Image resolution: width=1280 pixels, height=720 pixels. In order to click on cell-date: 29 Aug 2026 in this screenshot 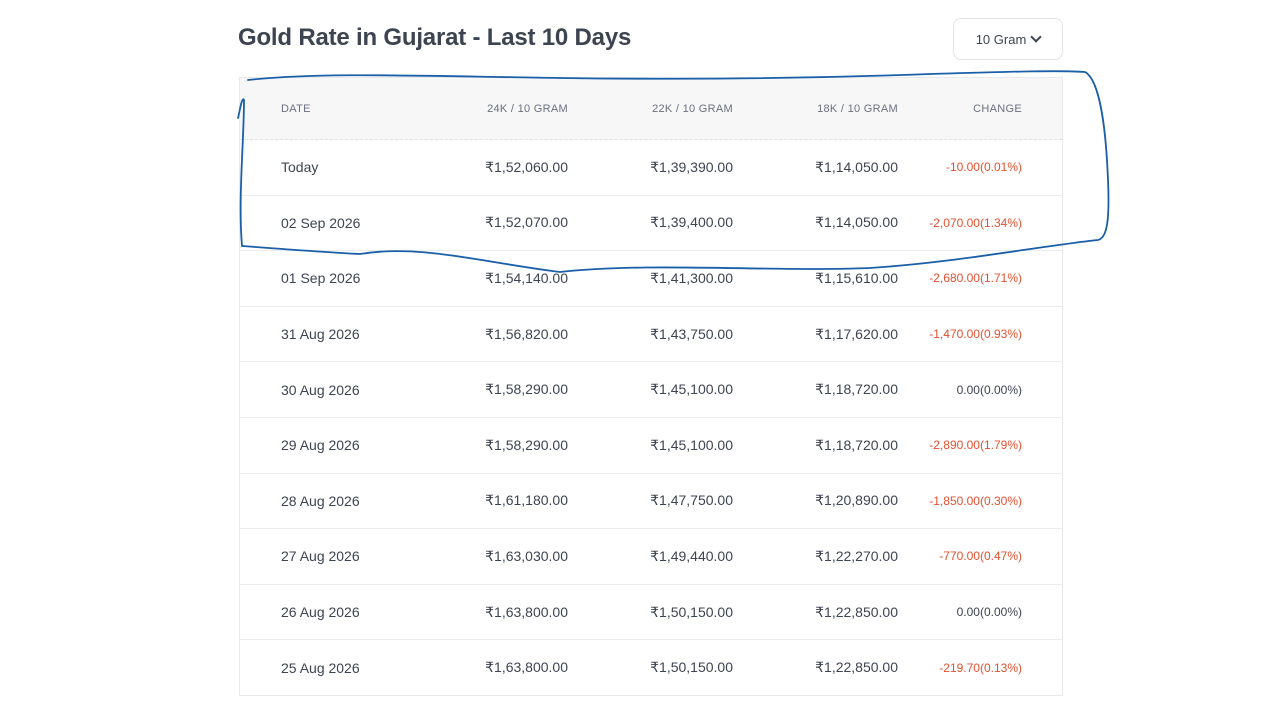, I will do `click(320, 445)`.